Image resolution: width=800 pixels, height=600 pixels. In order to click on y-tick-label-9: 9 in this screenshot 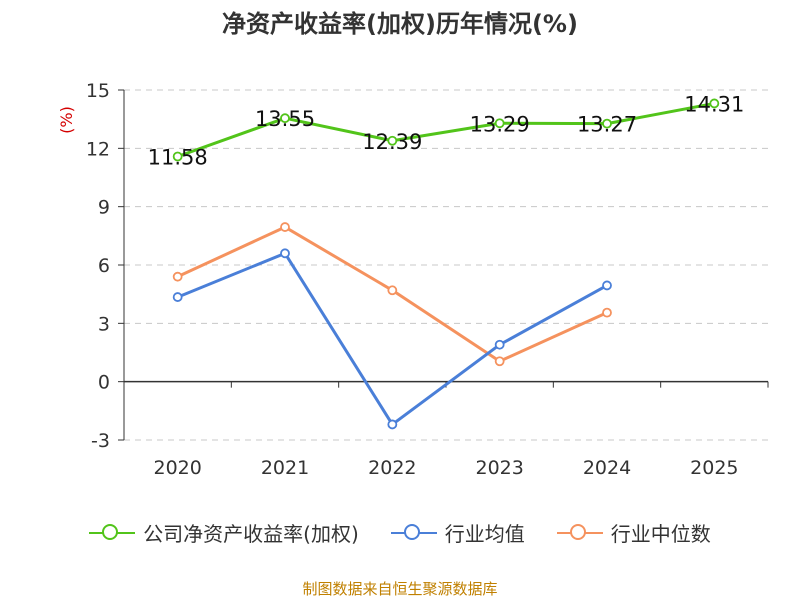, I will do `click(104, 208)`.